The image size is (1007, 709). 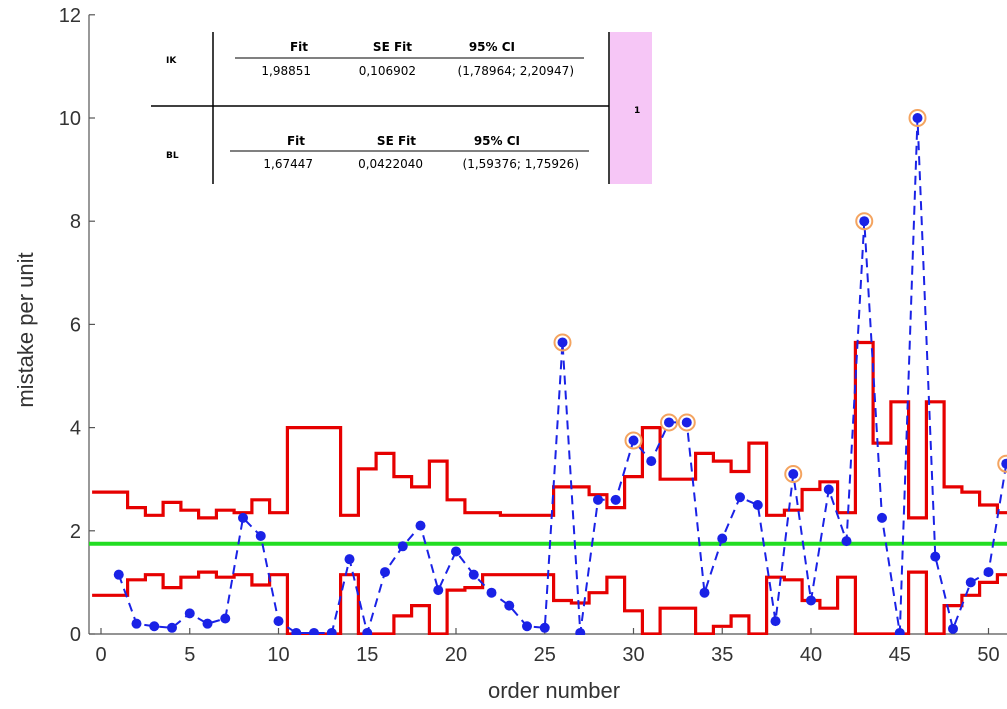 I want to click on x-tick-label: 40, so click(x=811, y=655).